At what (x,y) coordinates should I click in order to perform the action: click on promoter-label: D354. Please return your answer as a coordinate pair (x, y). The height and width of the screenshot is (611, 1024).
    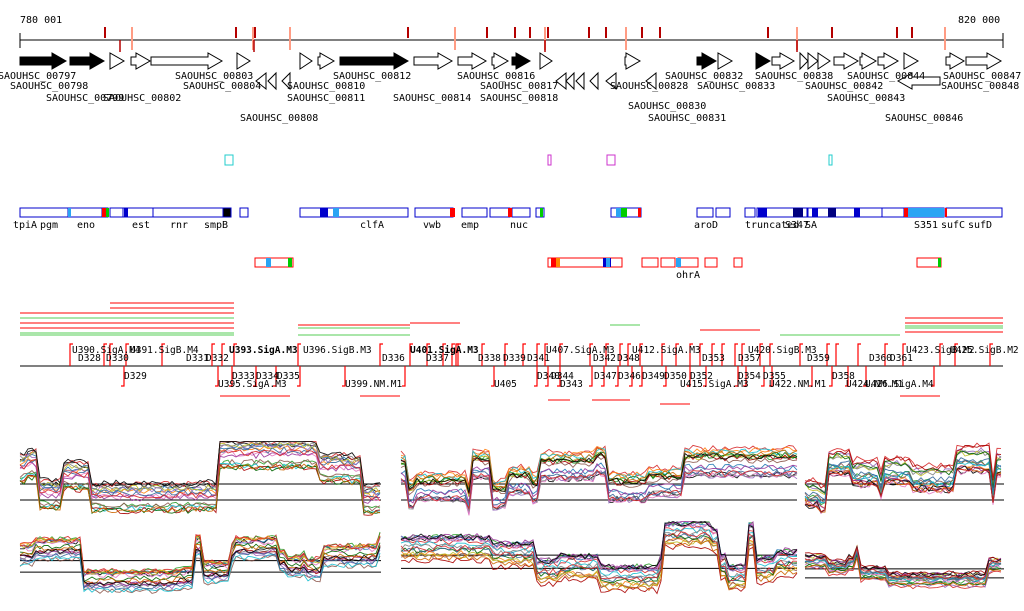
    Looking at the image, I should click on (749, 376).